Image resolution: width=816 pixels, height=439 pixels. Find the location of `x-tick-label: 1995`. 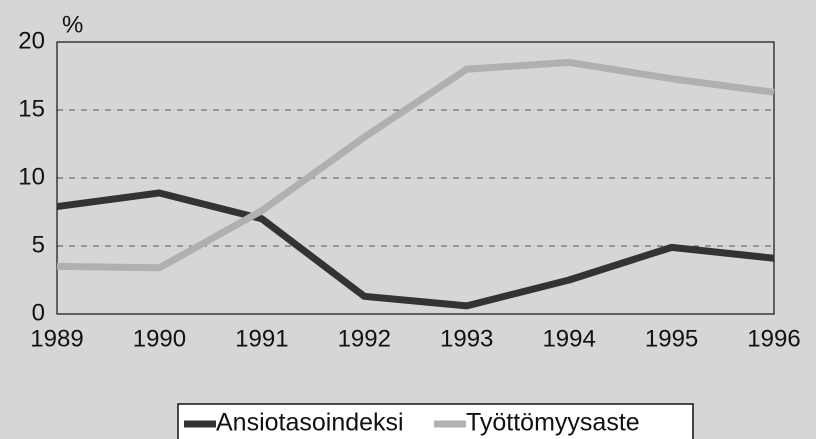

x-tick-label: 1995 is located at coordinates (671, 338).